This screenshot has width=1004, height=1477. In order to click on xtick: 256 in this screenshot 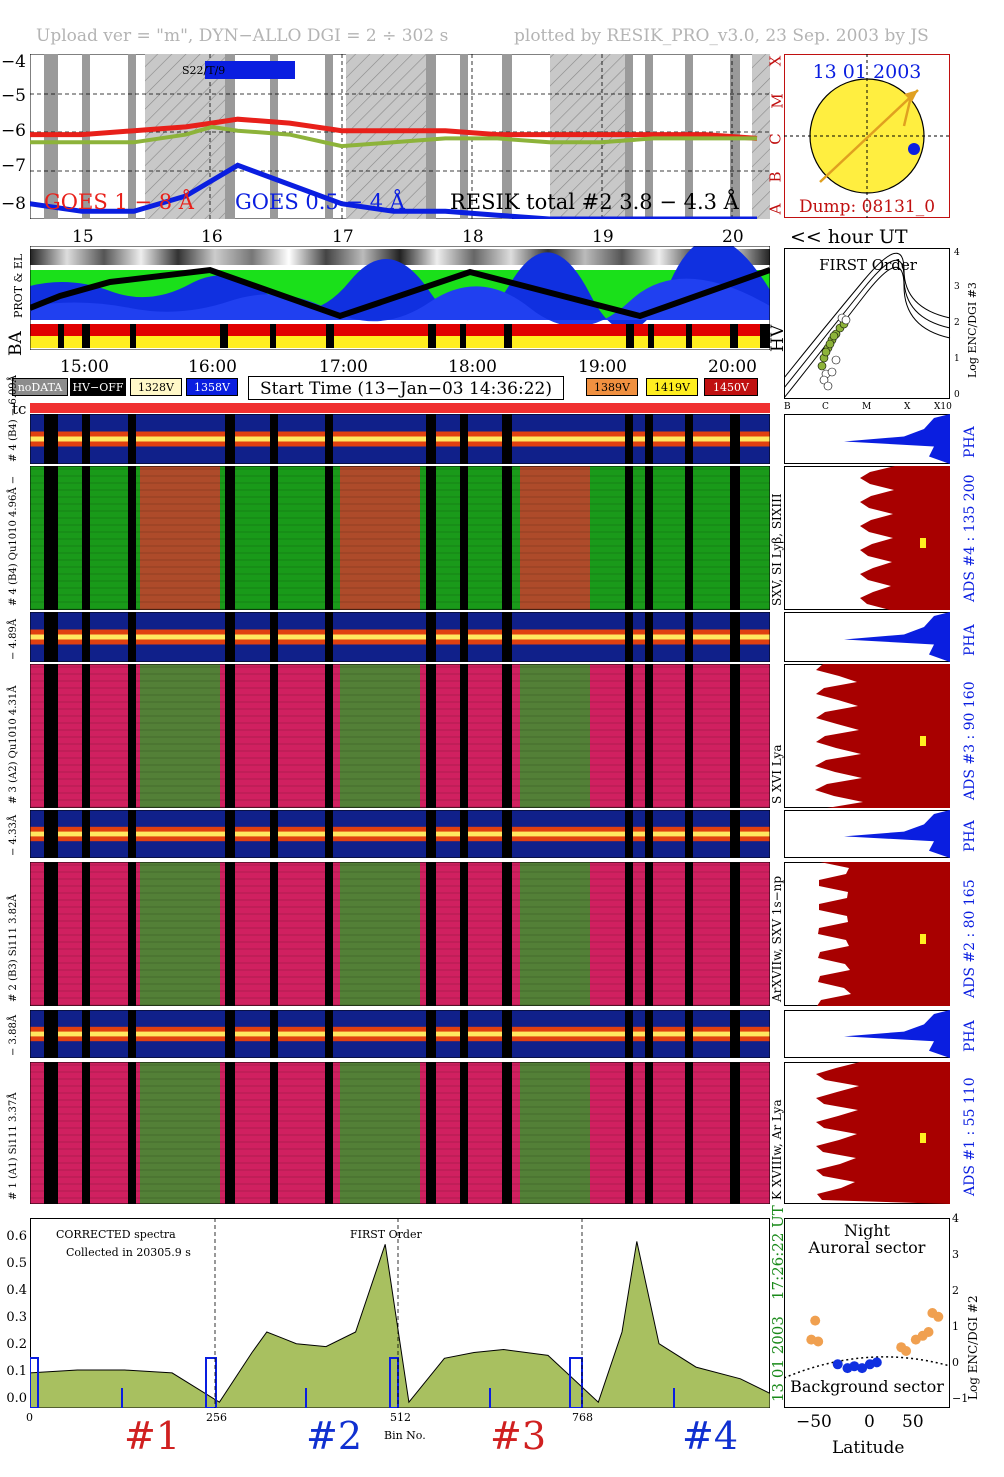, I will do `click(216, 1417)`.